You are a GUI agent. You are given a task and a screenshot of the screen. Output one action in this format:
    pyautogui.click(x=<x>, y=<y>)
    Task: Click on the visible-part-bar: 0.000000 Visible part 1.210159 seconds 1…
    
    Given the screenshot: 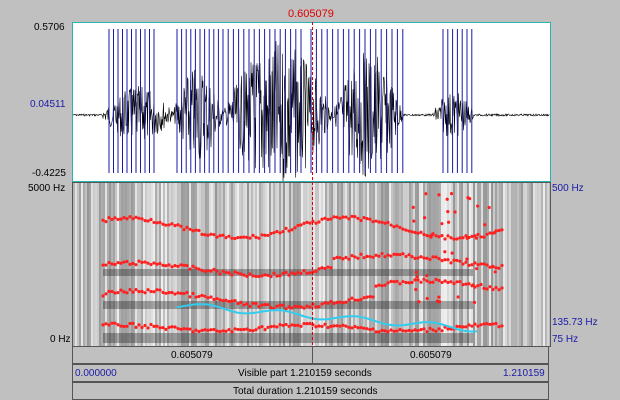 What is the action you would take?
    pyautogui.click(x=310, y=373)
    